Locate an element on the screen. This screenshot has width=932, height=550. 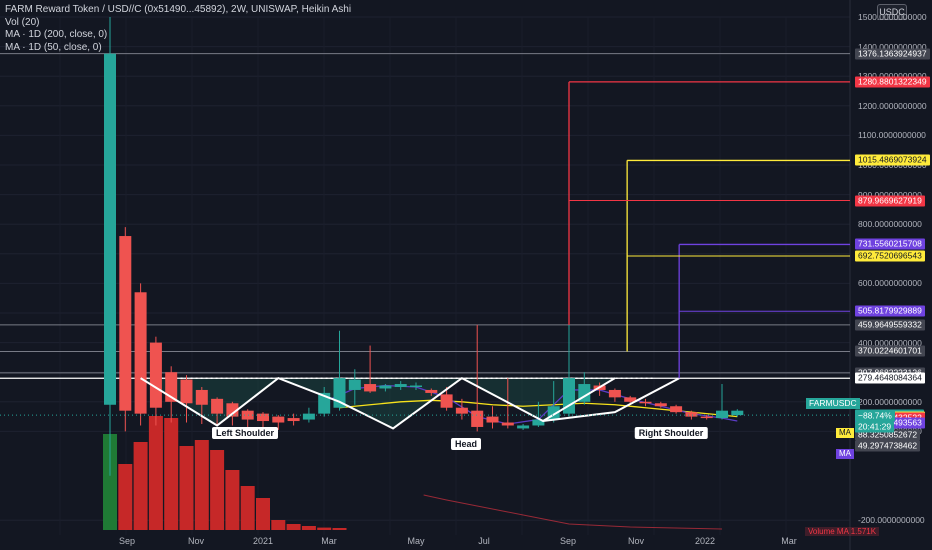
price-tick-label: 1100.0000000000 is located at coordinates (892, 135).